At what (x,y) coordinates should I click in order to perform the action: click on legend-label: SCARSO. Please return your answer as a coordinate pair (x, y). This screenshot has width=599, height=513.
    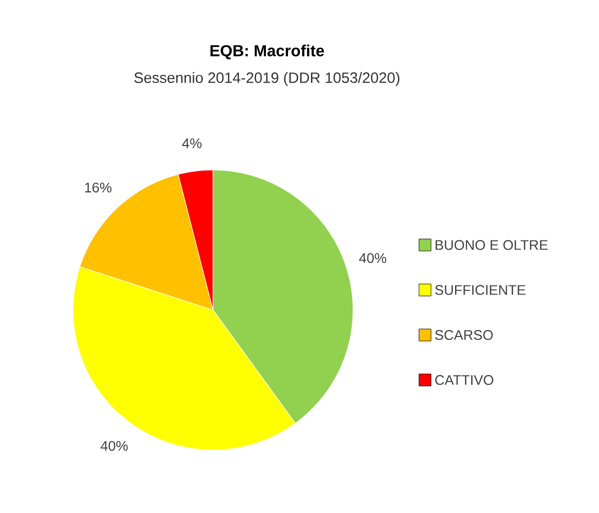
    Looking at the image, I should click on (464, 335).